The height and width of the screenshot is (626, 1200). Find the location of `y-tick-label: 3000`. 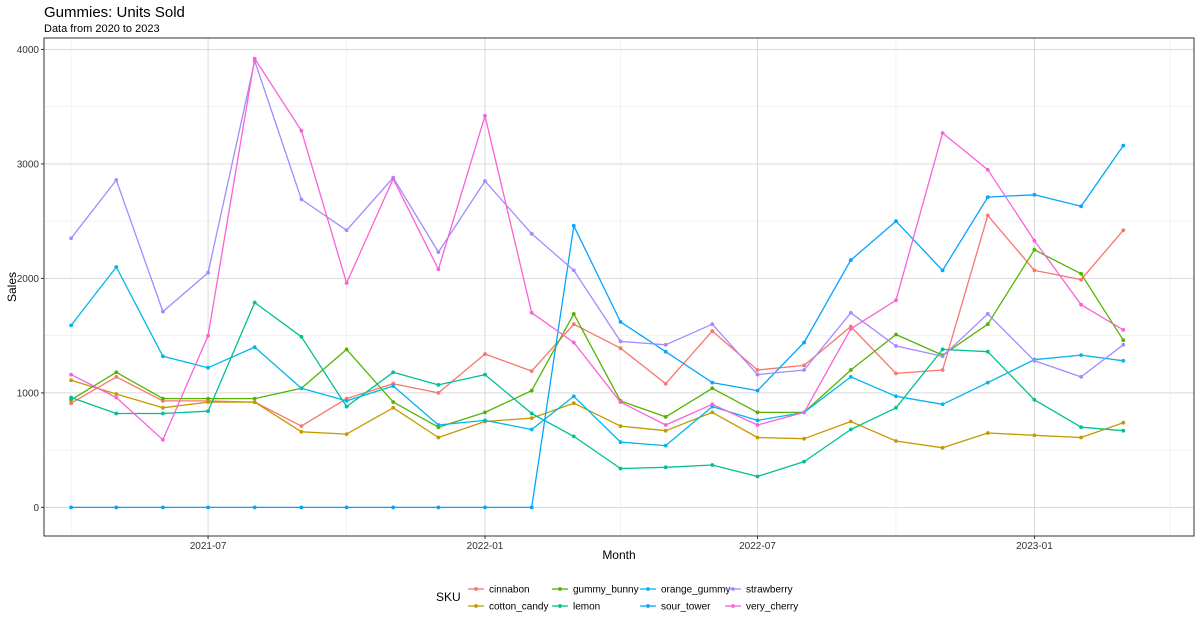

y-tick-label: 3000 is located at coordinates (28, 164).